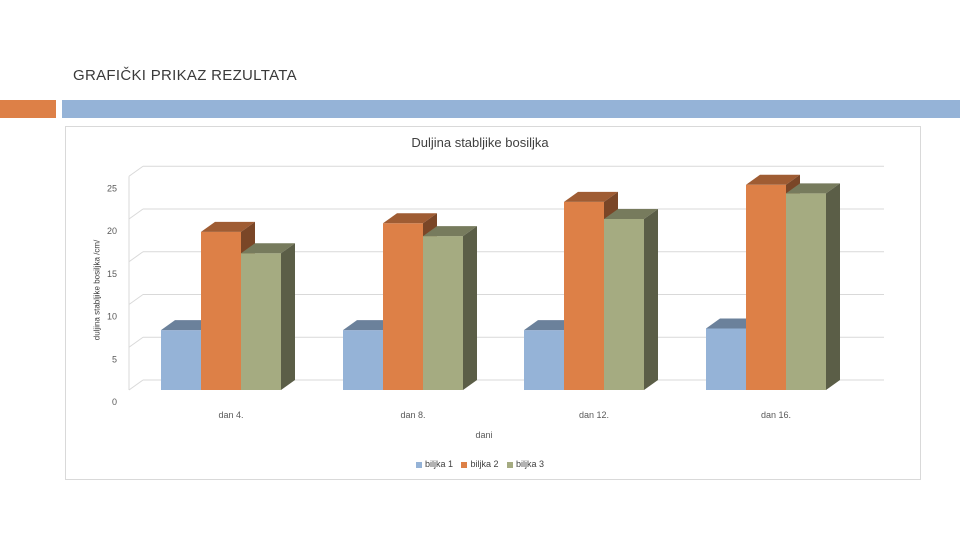 This screenshot has width=960, height=540. What do you see at coordinates (484, 464) in the screenshot?
I see `legend-label-series-2: biljka 2` at bounding box center [484, 464].